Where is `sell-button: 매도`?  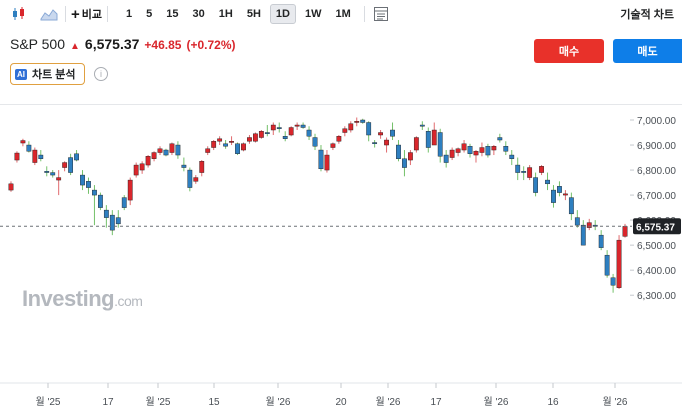 sell-button: 매도 is located at coordinates (647, 51).